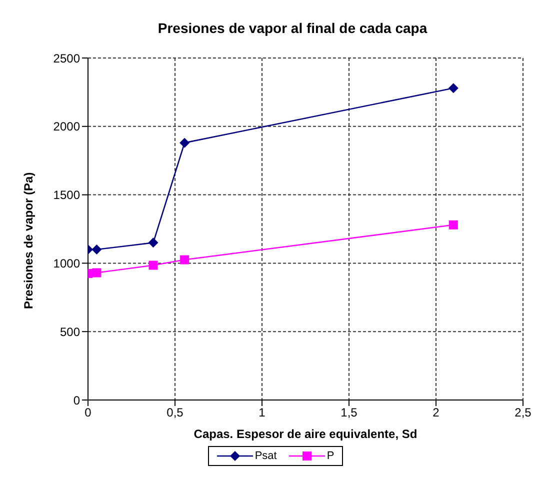 The height and width of the screenshot is (478, 545). What do you see at coordinates (306, 434) in the screenshot?
I see `x-axis-title: Capas. Espesor de aire equivalente, Sd` at bounding box center [306, 434].